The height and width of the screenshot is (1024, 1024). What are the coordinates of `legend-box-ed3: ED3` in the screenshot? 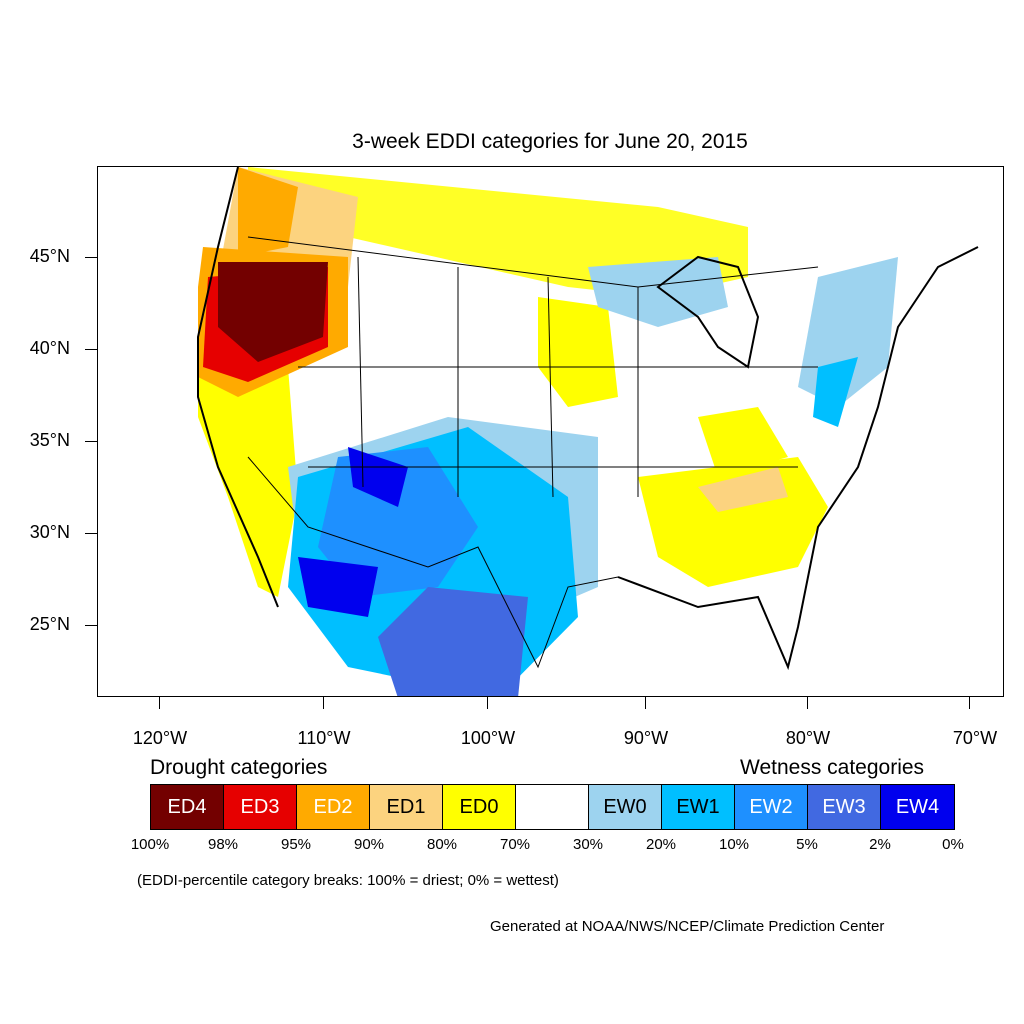 It's located at (260, 807).